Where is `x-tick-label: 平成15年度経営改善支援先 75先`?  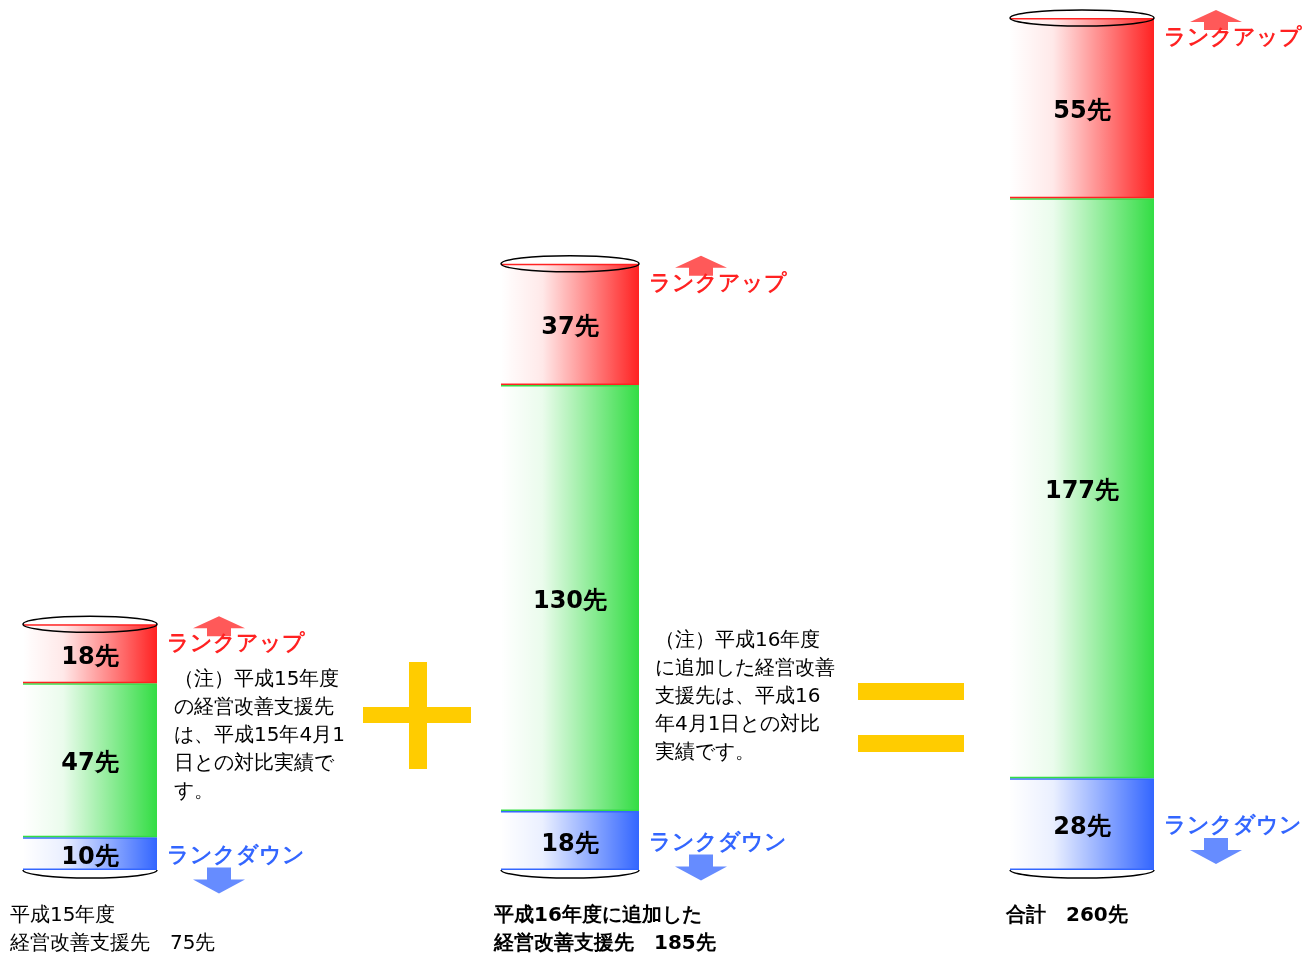
x-tick-label: 平成15年度経営改善支援先 75先 is located at coordinates (113, 928).